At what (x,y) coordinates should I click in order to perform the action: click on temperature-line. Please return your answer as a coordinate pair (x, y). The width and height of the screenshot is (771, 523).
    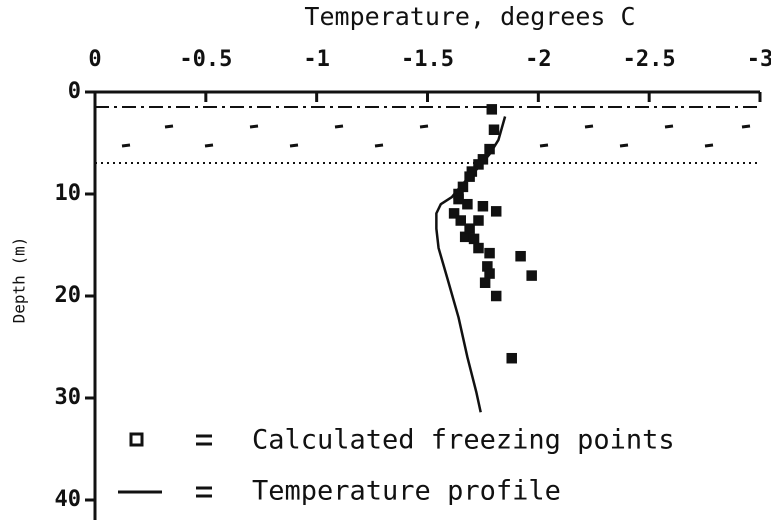
    Looking at the image, I should click on (471, 264).